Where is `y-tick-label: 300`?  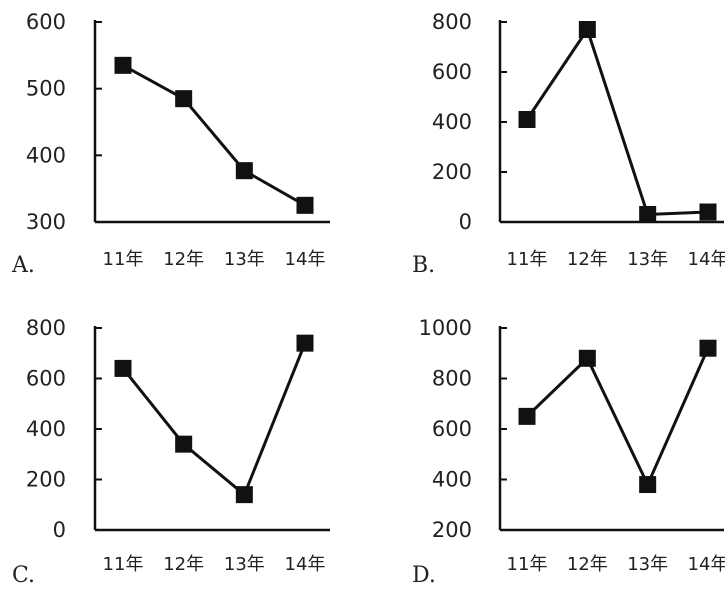
y-tick-label: 300 is located at coordinates (46, 222).